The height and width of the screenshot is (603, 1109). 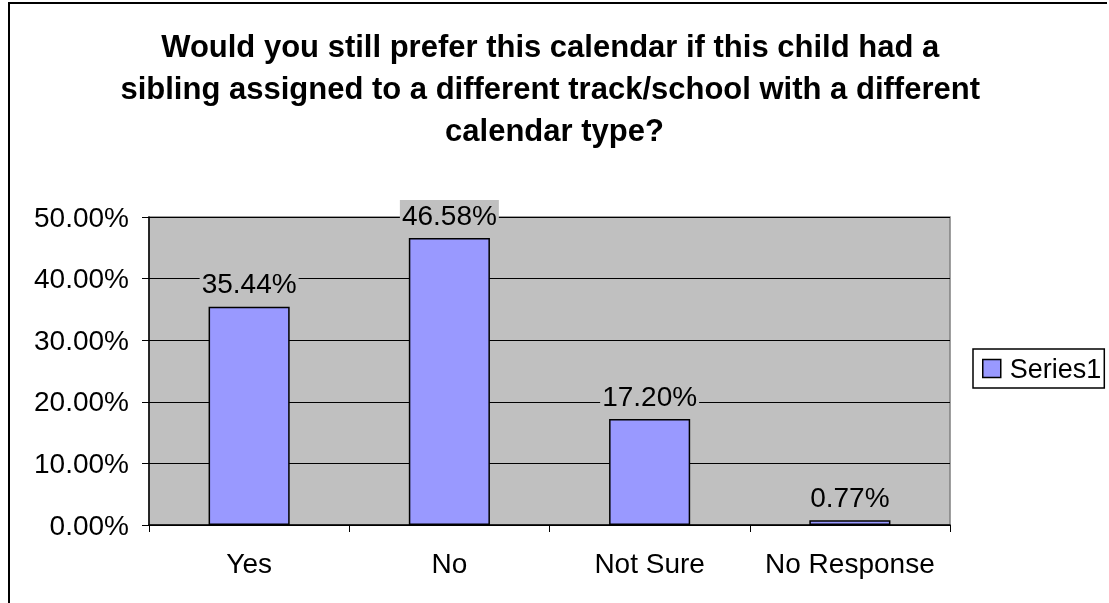 I want to click on data-label: 17.20%, so click(x=650, y=396).